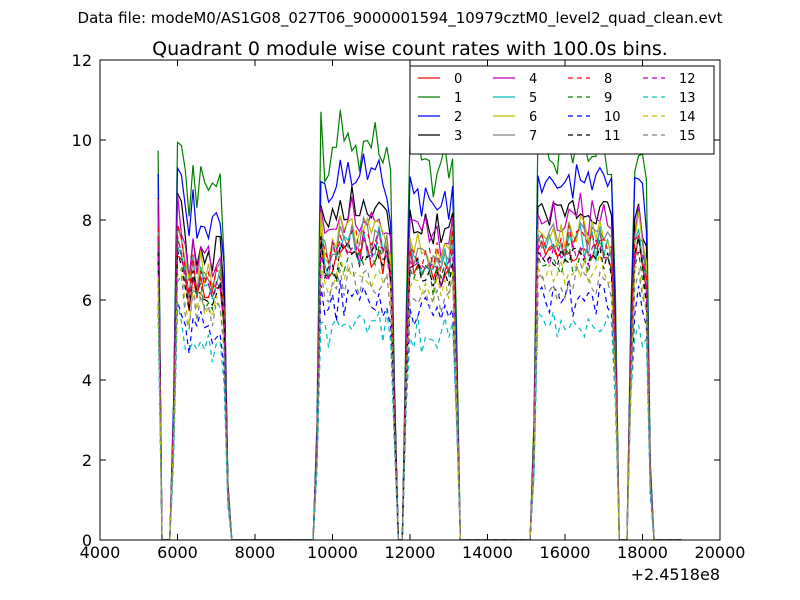 The height and width of the screenshot is (600, 800). Describe the element at coordinates (440, 98) in the screenshot. I see `legend-item-1: 1` at that location.